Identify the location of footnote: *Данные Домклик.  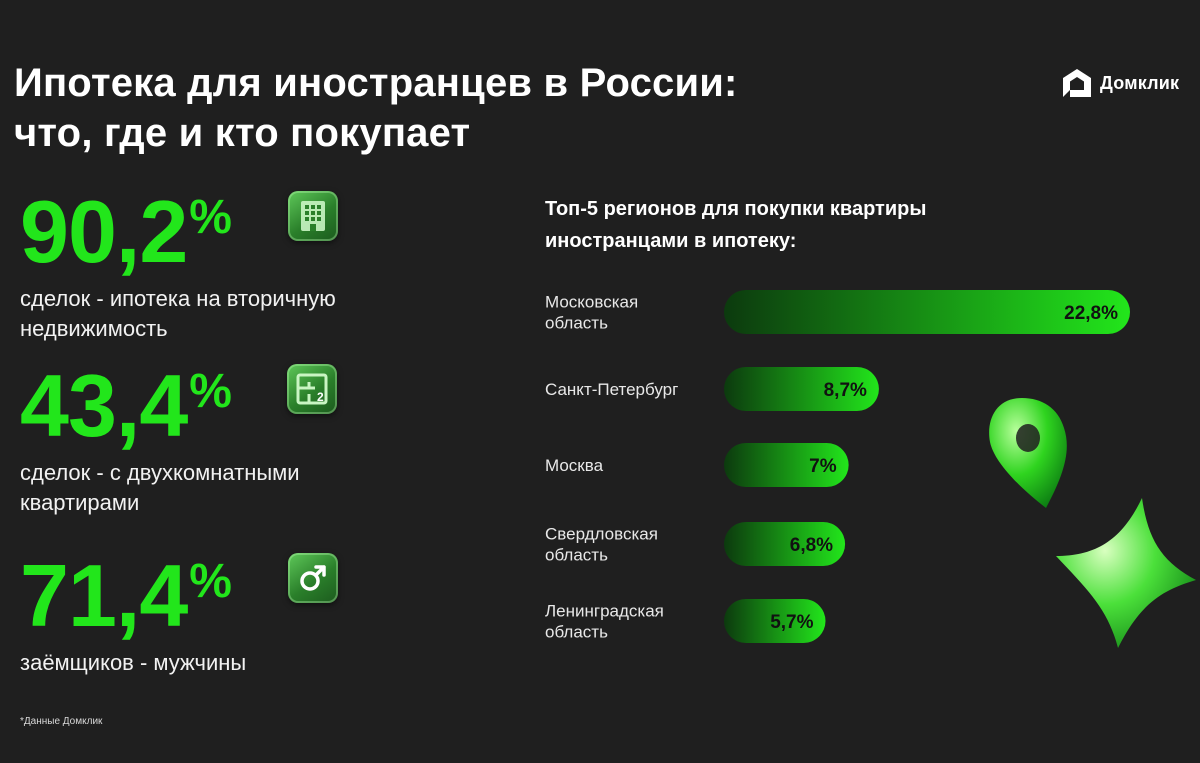
(61, 721).